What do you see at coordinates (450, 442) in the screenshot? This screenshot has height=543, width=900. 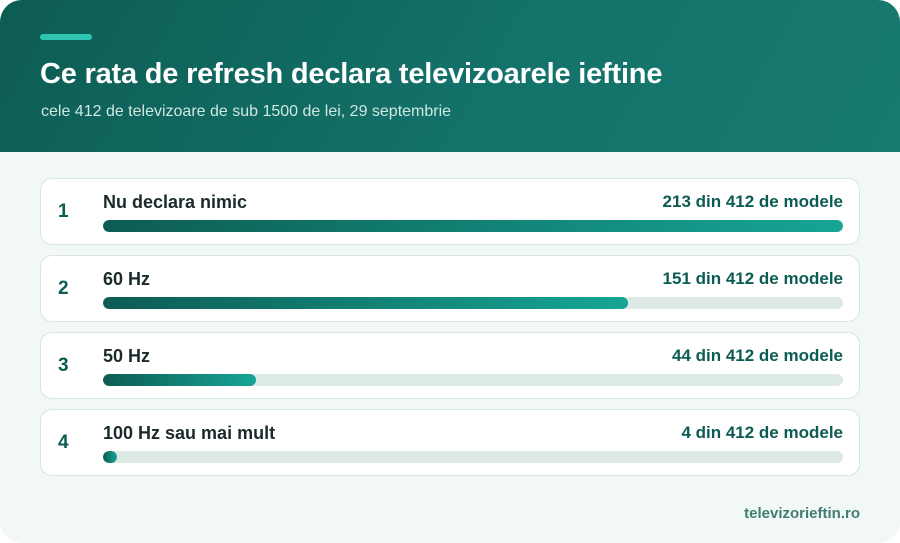 I see `bar-row: 4 100 Hz sau mai mult 4 din 412 de modele` at bounding box center [450, 442].